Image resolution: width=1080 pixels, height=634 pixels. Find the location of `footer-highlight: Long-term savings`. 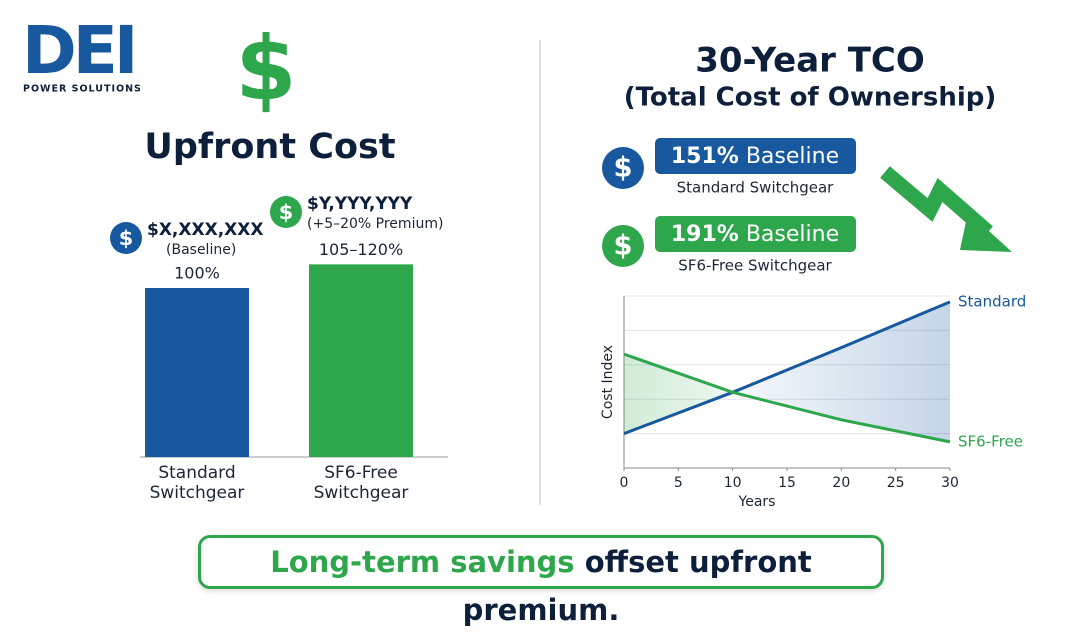

footer-highlight: Long-term savings is located at coordinates (422, 562).